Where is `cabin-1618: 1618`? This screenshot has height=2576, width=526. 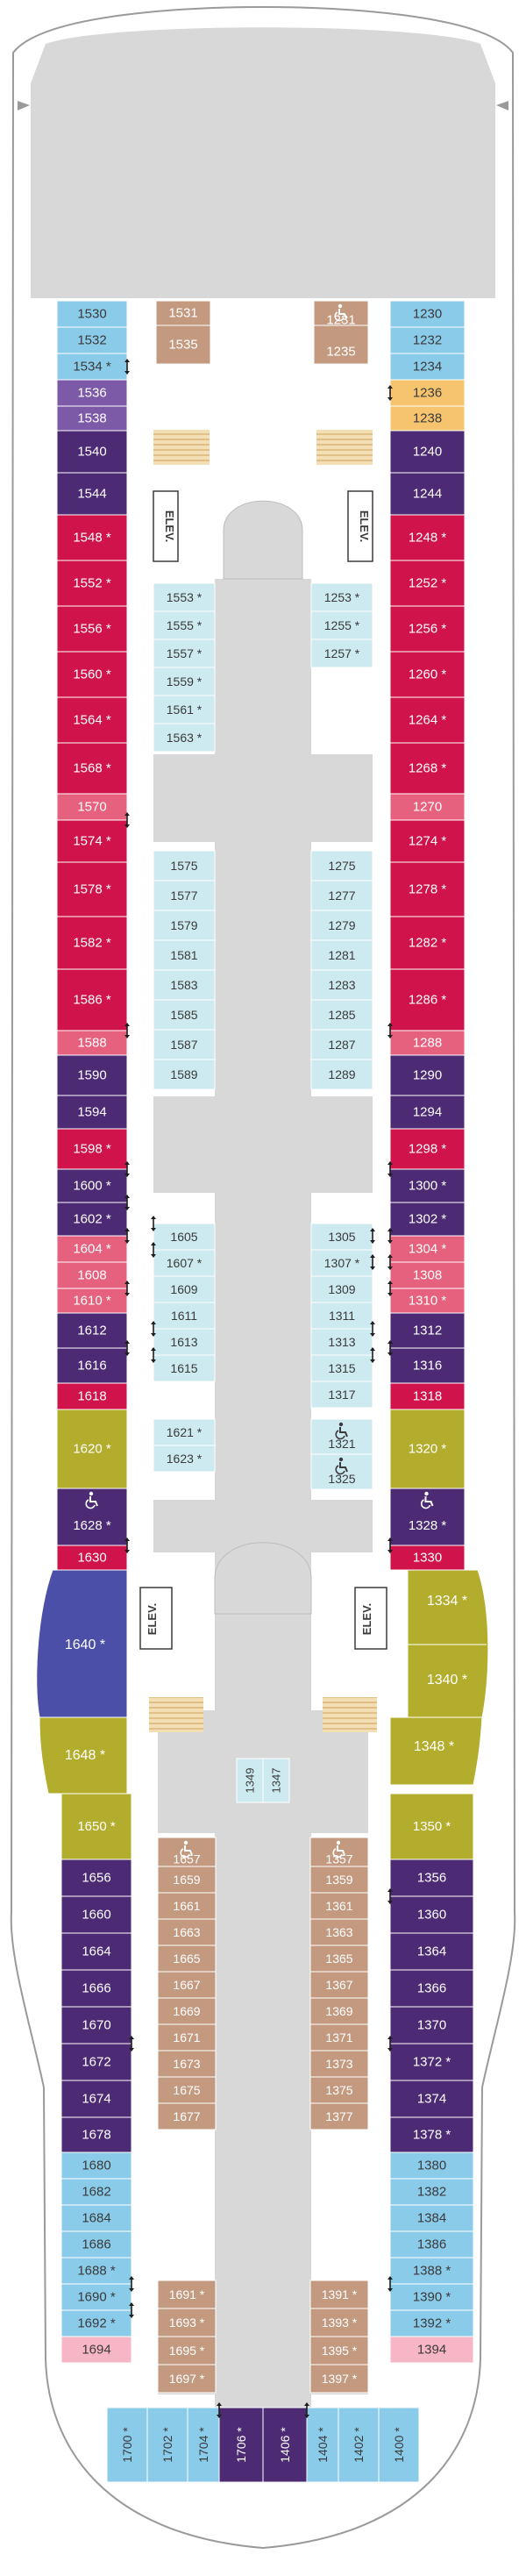 cabin-1618: 1618 is located at coordinates (92, 1396).